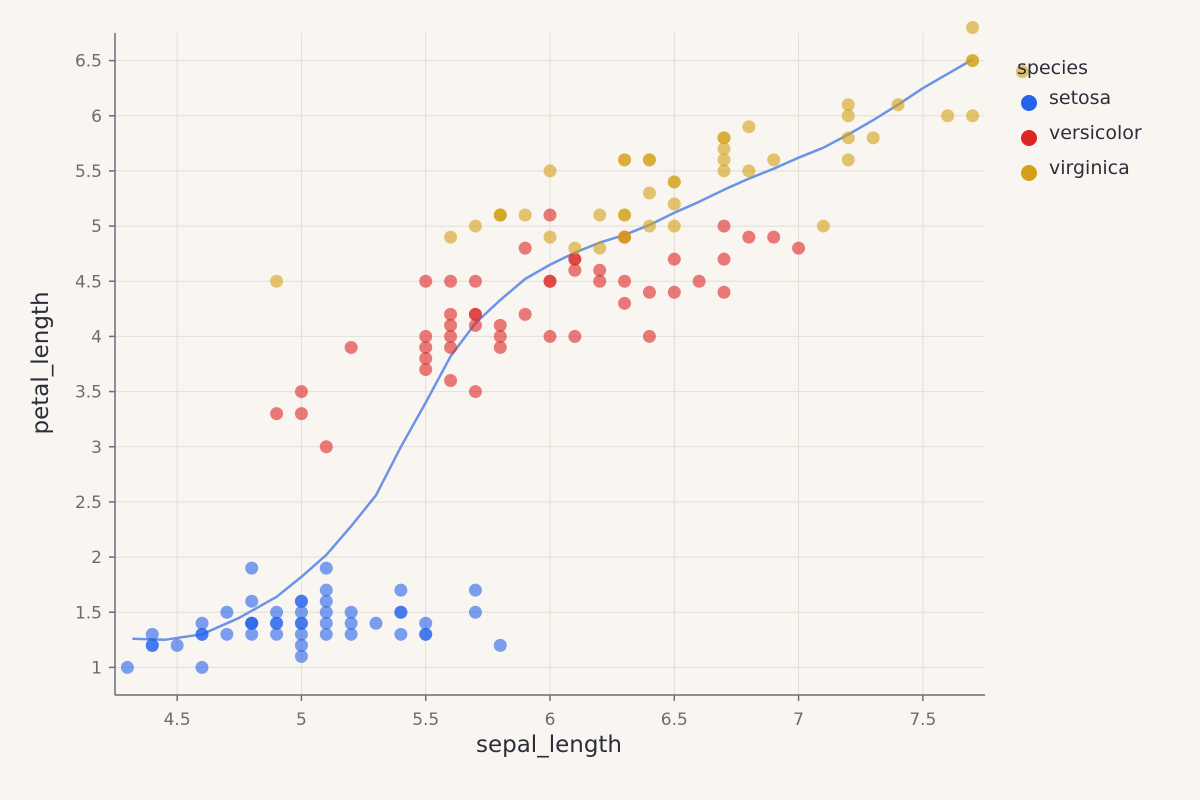 This screenshot has width=1200, height=800. I want to click on legend-marker-versicolor, so click(1029, 138).